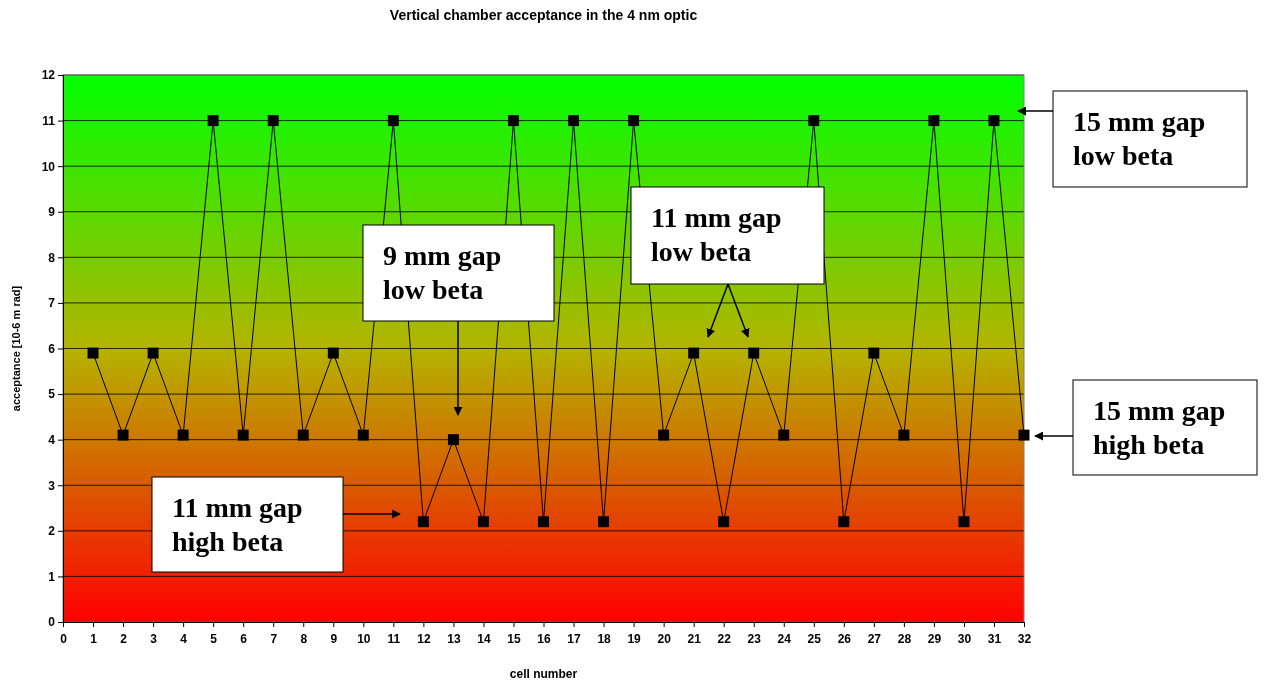  Describe the element at coordinates (52, 394) in the screenshot. I see `y-tick-label: 5` at that location.